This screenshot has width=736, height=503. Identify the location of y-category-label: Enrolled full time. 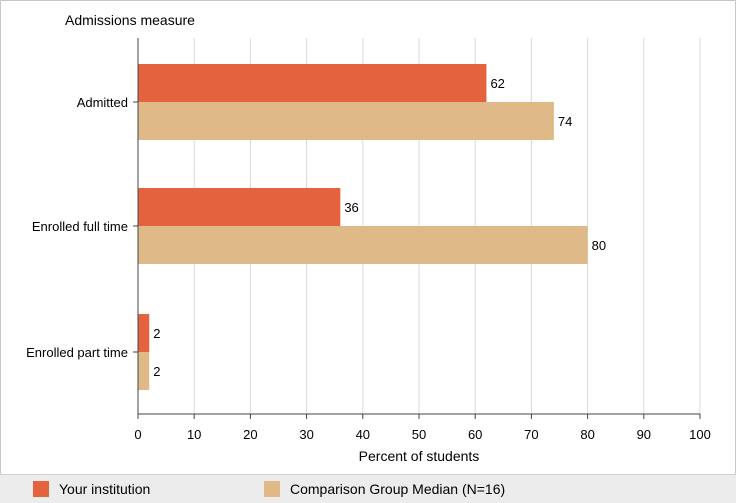
(80, 226).